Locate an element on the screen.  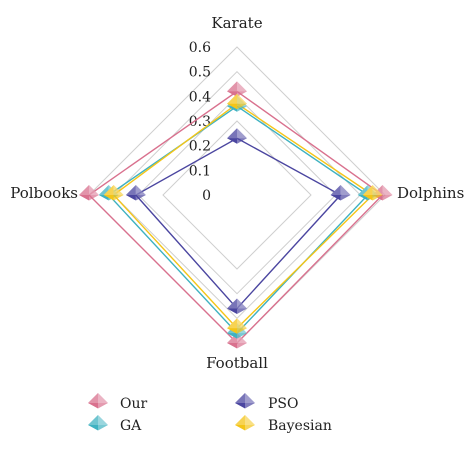
tick-label-0-1: 0.1 is located at coordinates (200, 171).